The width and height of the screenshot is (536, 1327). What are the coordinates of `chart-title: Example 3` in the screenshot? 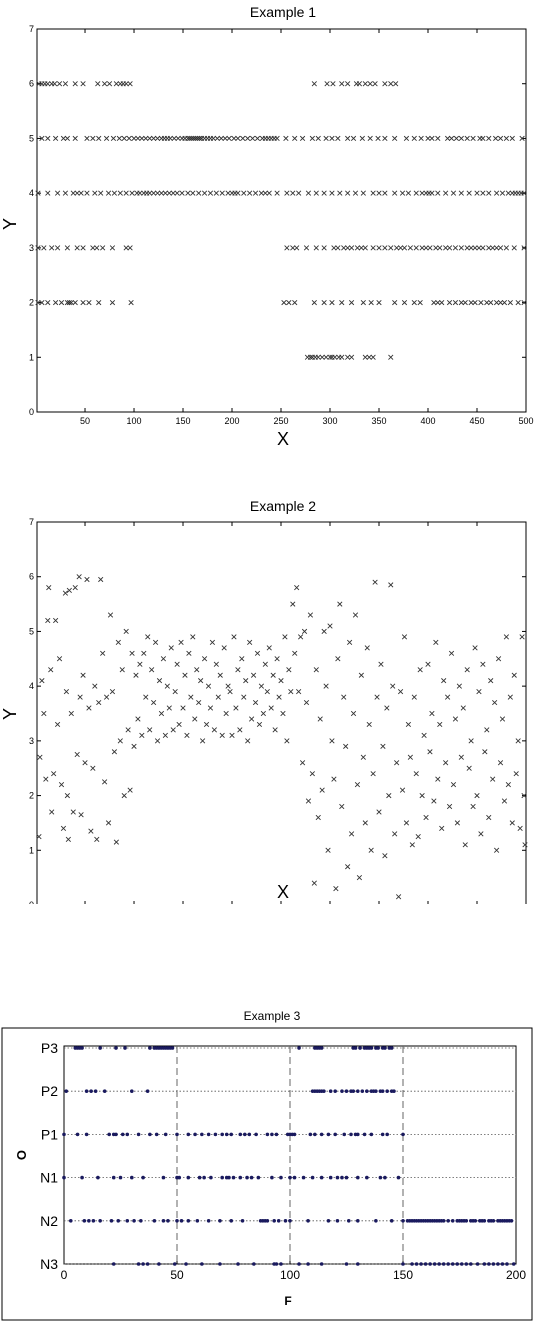 It's located at (272, 1016).